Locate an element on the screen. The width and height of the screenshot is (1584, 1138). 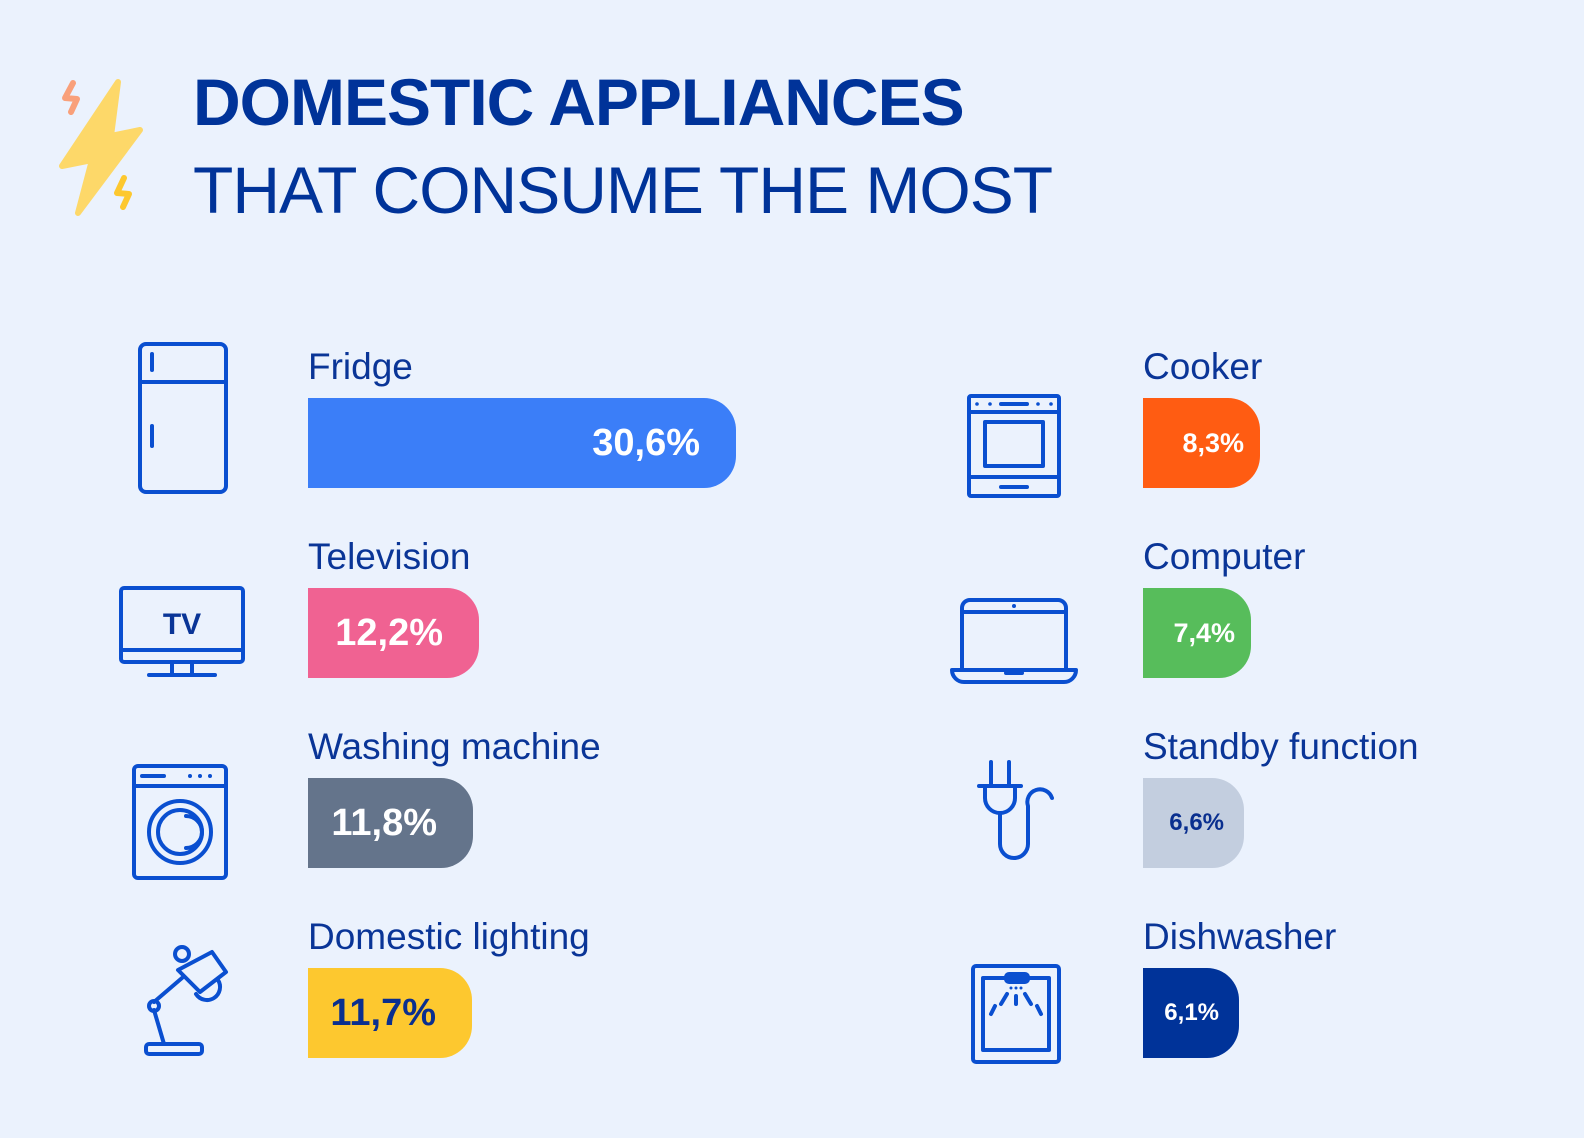
bar-category-label: Washing machine is located at coordinates (454, 746).